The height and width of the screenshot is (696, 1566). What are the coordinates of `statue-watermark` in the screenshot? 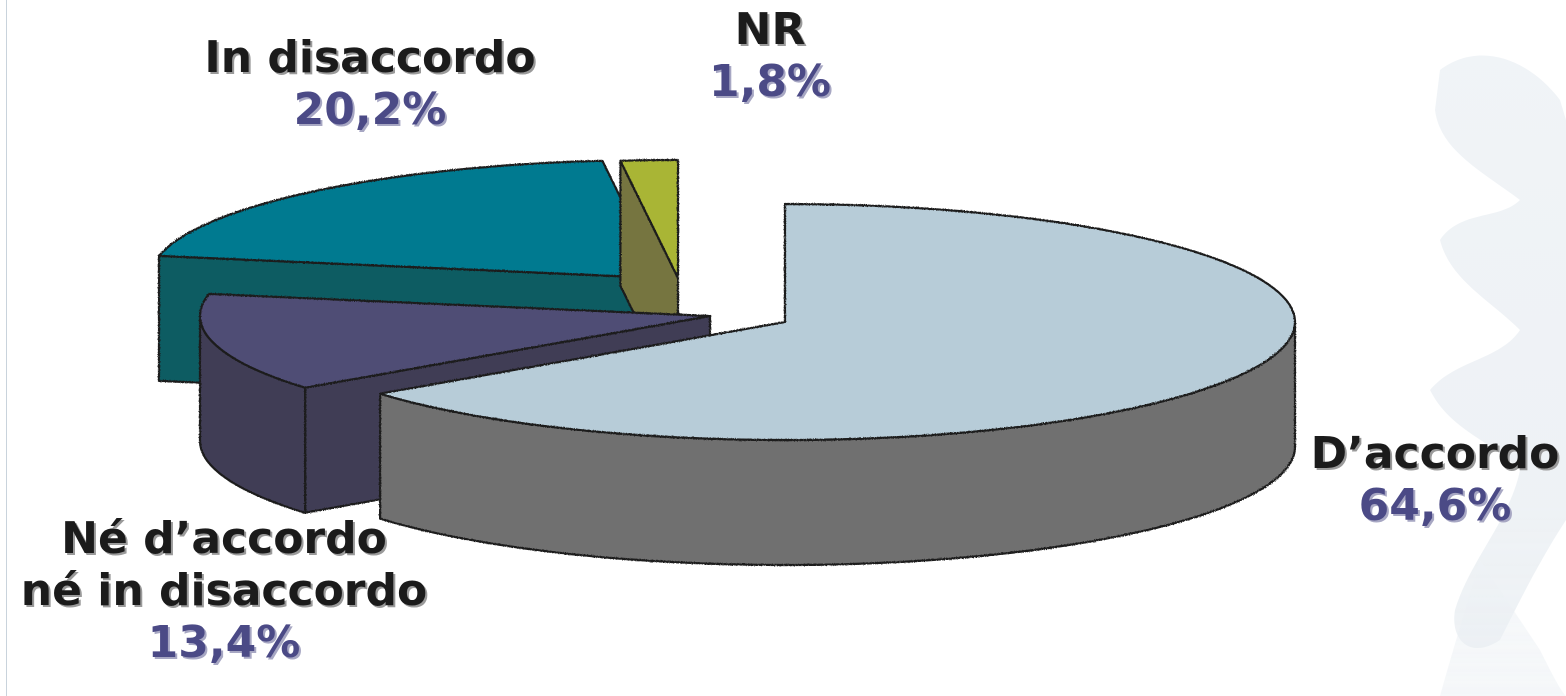 It's located at (1498, 375).